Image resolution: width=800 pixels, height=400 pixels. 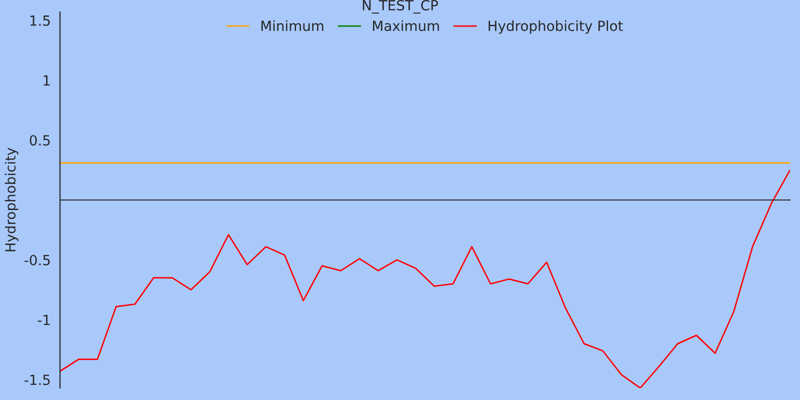 What do you see at coordinates (47, 80) in the screenshot?
I see `y-tick-label: 1` at bounding box center [47, 80].